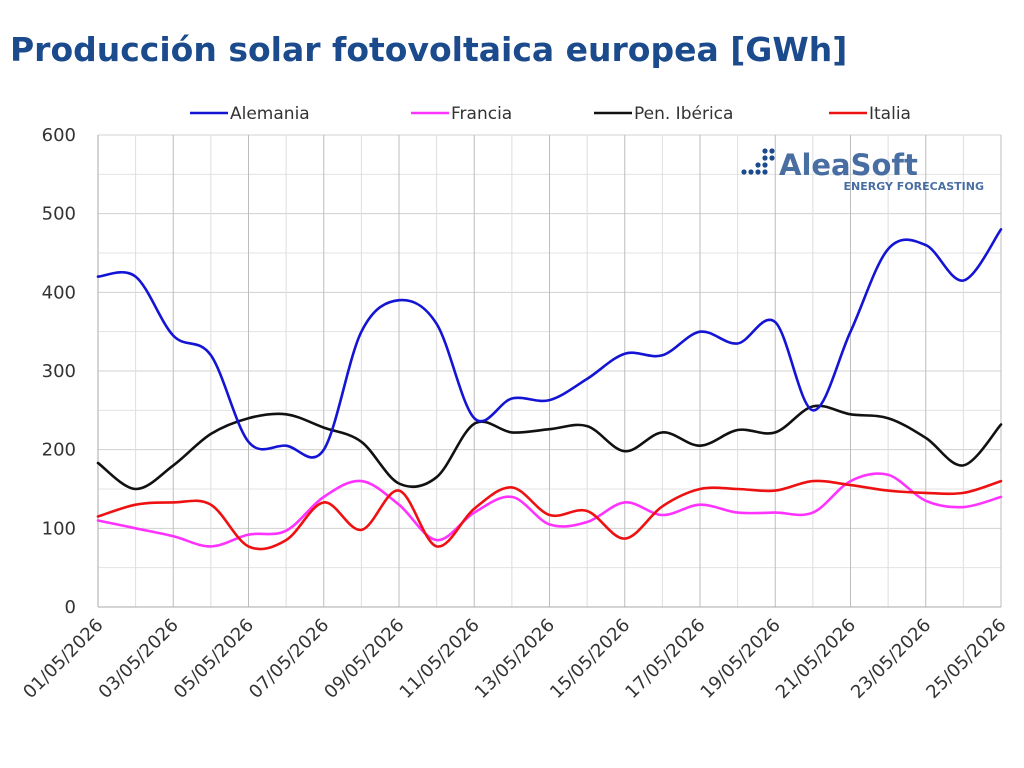 Image resolution: width=1024 pixels, height=768 pixels. Describe the element at coordinates (59, 214) in the screenshot. I see `y-tick-label: 500` at that location.